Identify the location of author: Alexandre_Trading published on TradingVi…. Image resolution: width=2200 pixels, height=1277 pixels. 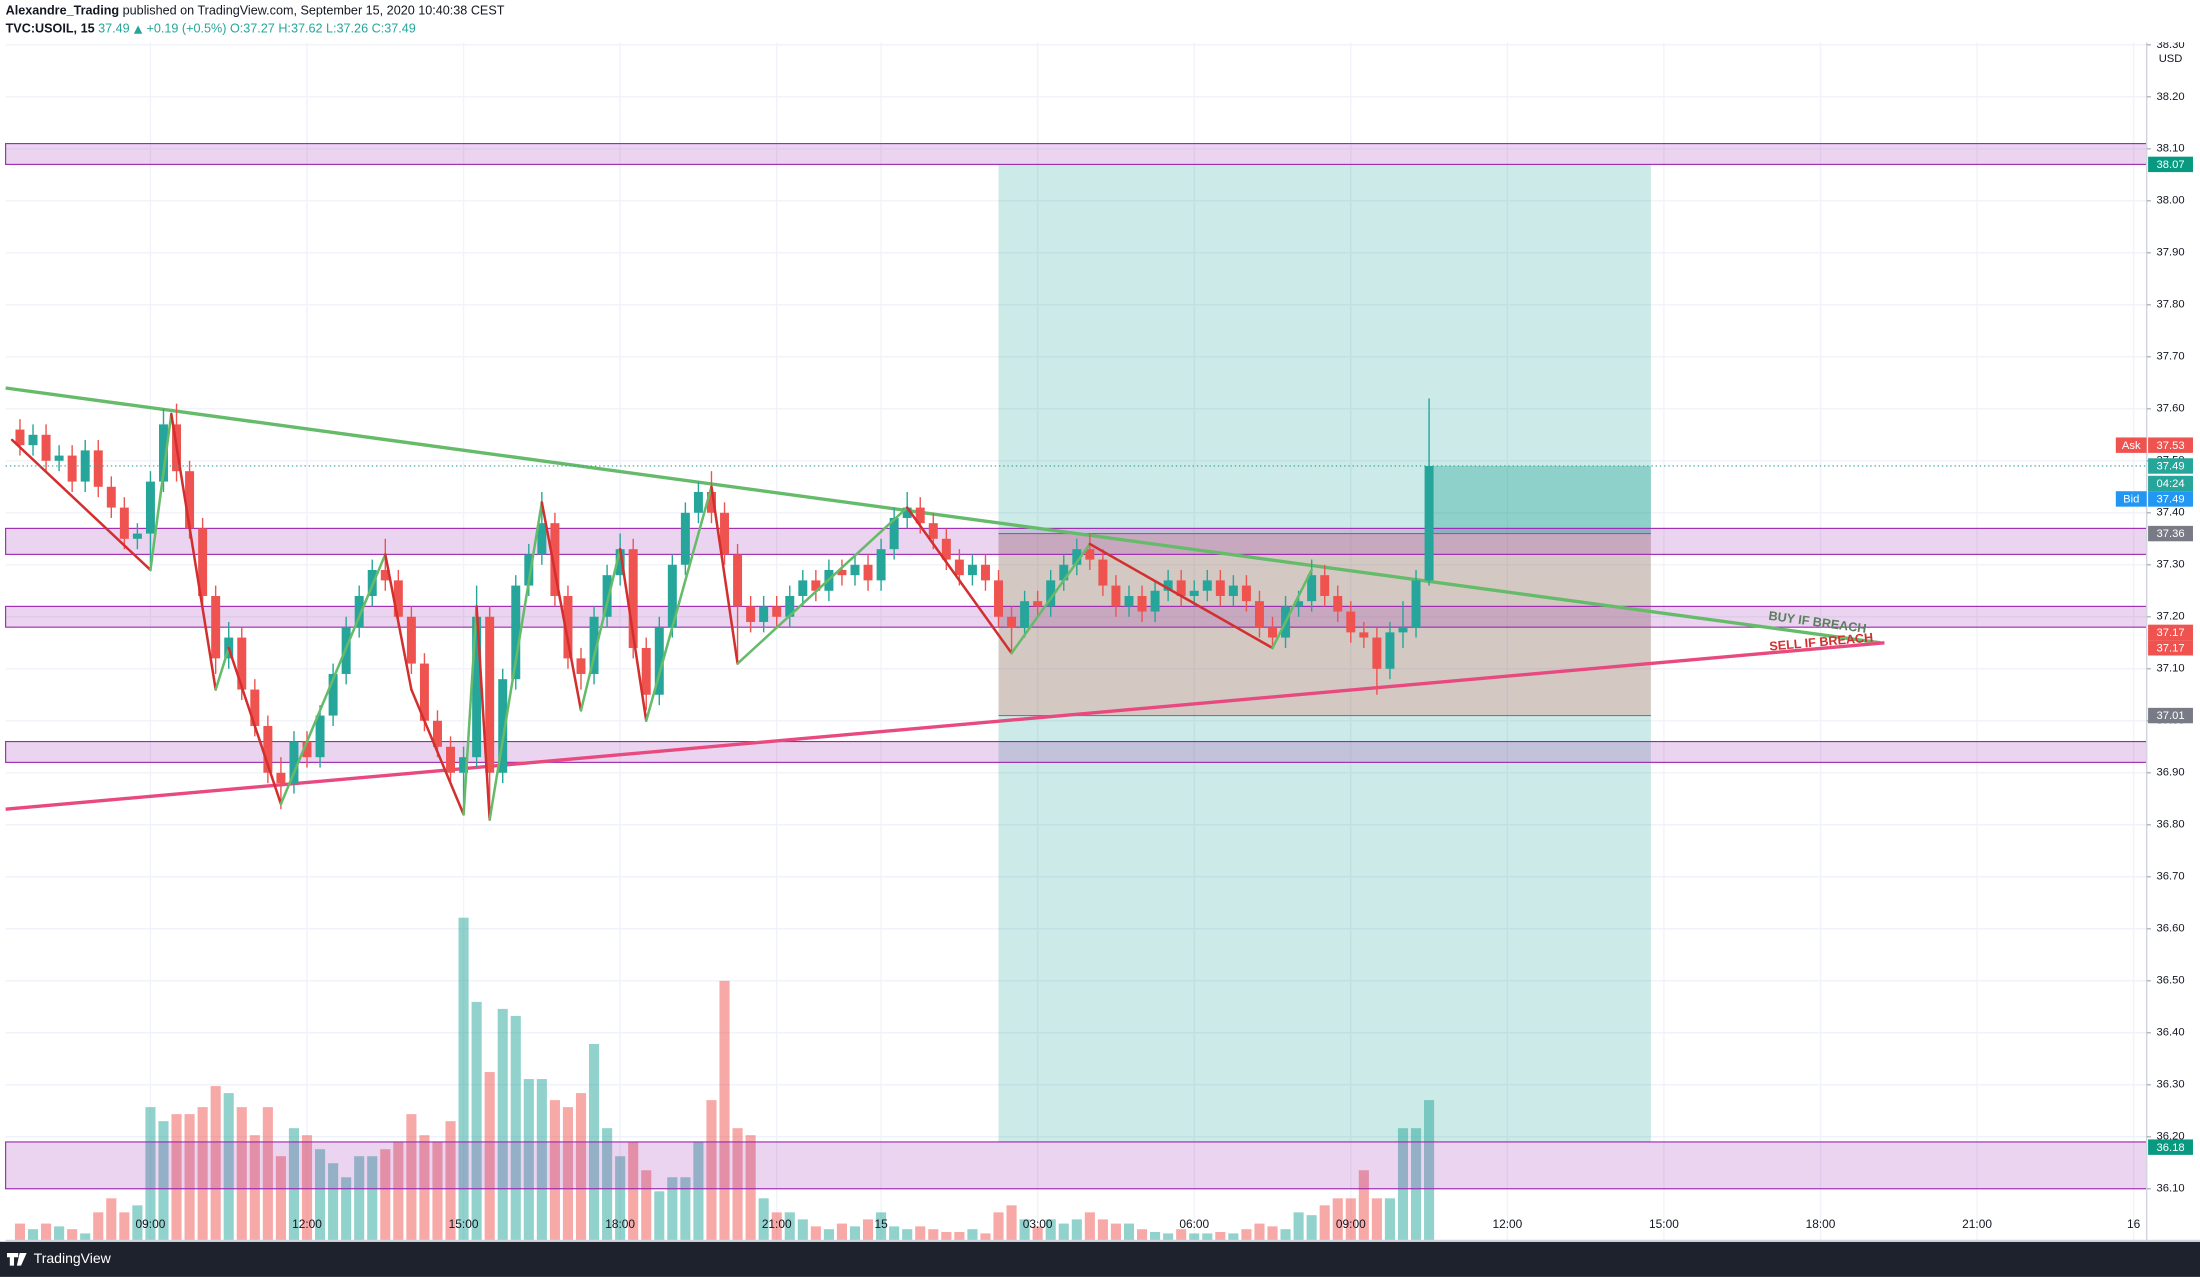
(255, 11).